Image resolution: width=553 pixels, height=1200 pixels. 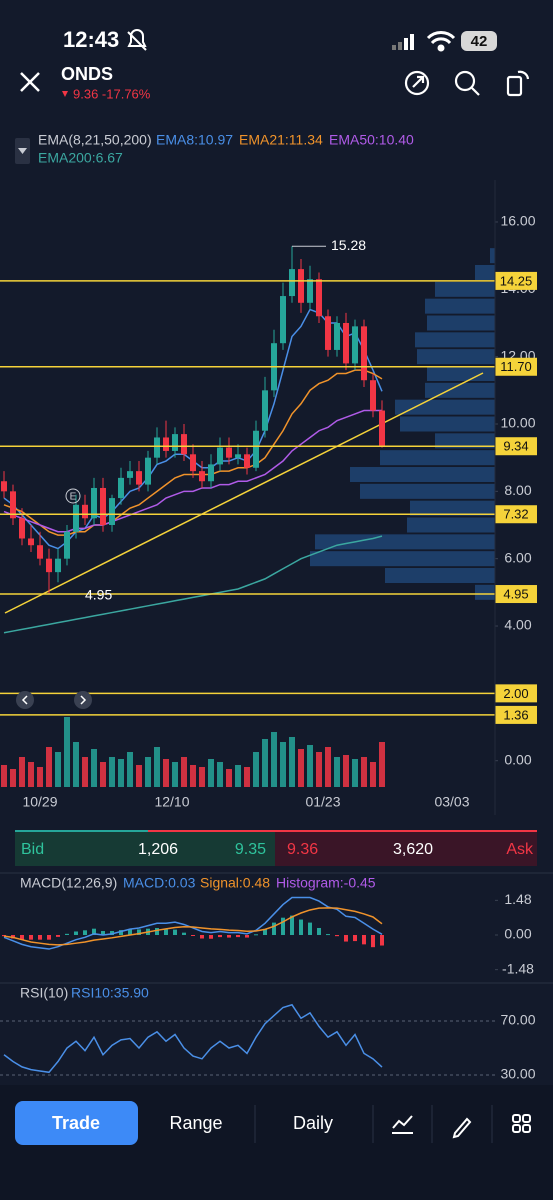 What do you see at coordinates (98, 595) in the screenshot?
I see `low-label: 4.95` at bounding box center [98, 595].